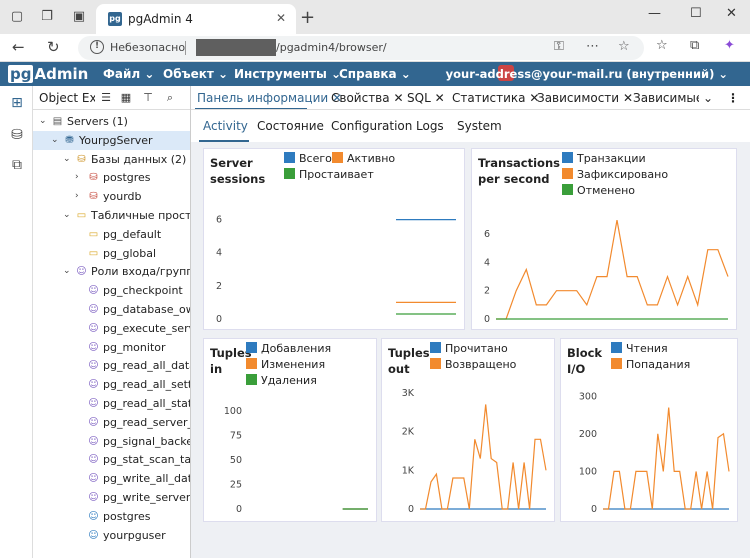 This screenshot has height=558, width=750. I want to click on workspaces-icon: ❐, so click(47, 16).